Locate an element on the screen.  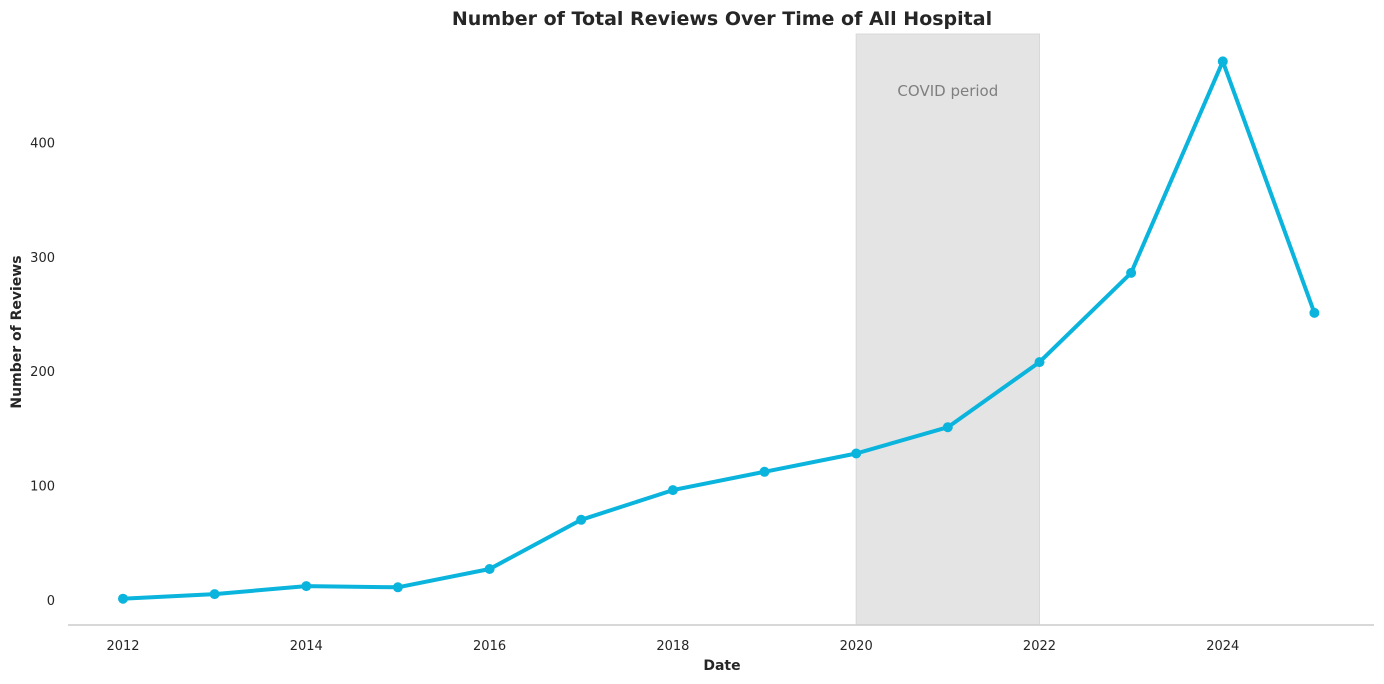
y-tick-label: 0 is located at coordinates (51, 601).